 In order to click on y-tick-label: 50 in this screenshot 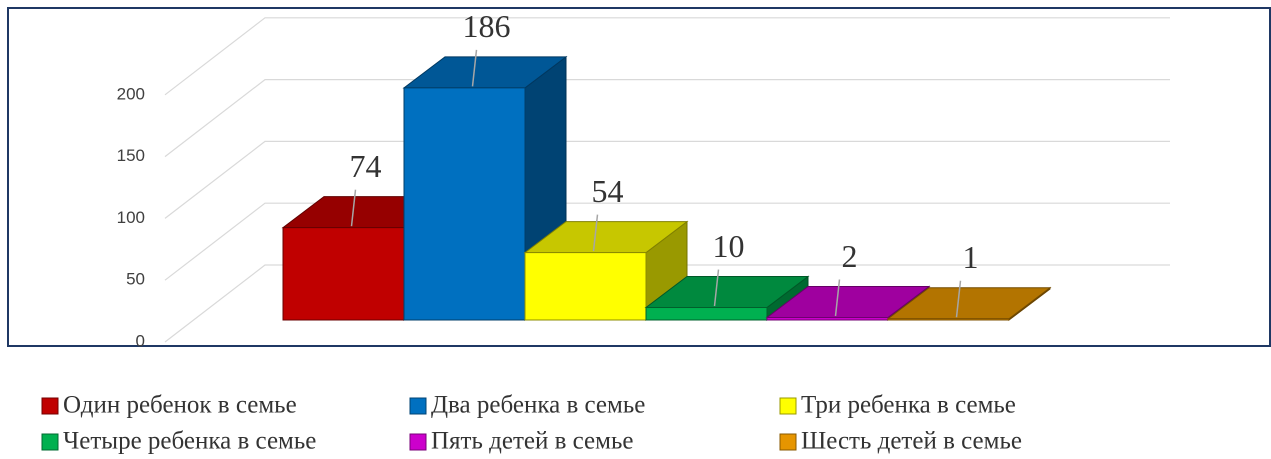, I will do `click(135, 279)`.